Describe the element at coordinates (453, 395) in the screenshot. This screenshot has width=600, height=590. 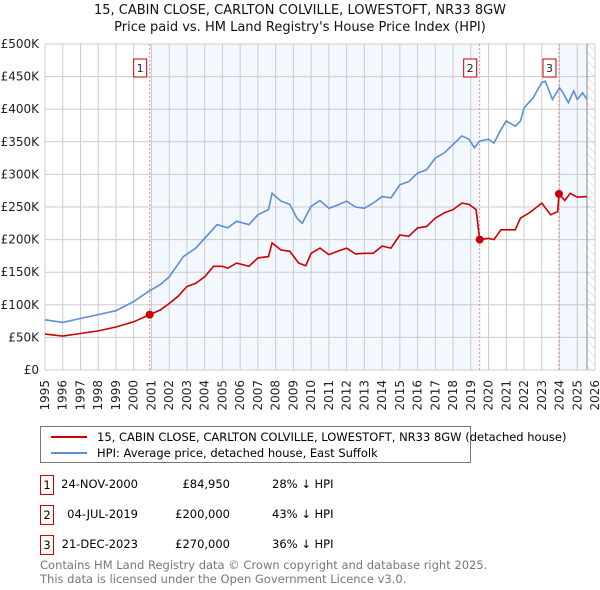
I see `x-tick-label: 2018` at that location.